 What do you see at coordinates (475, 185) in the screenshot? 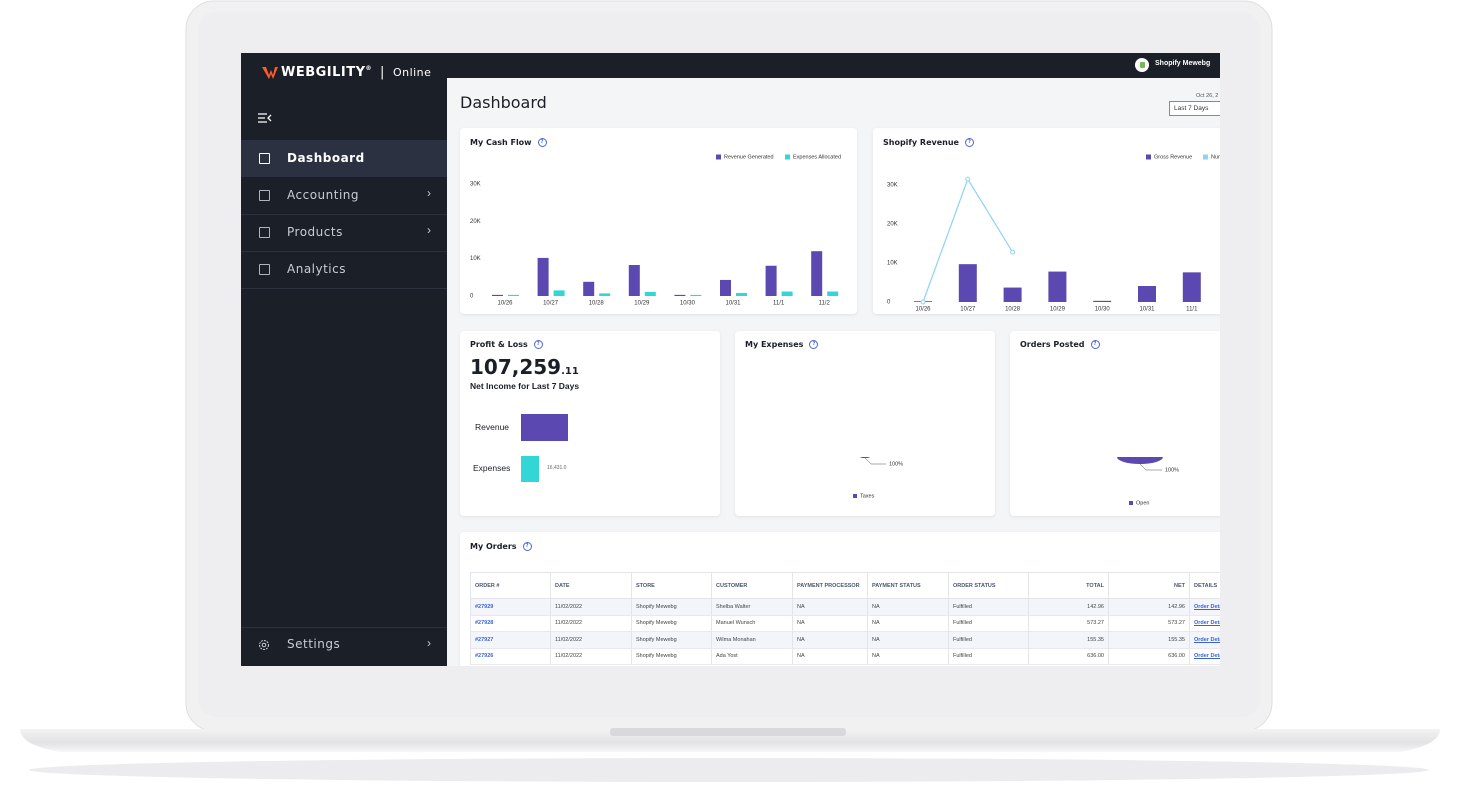
I see `y-tick-label: 30K` at bounding box center [475, 185].